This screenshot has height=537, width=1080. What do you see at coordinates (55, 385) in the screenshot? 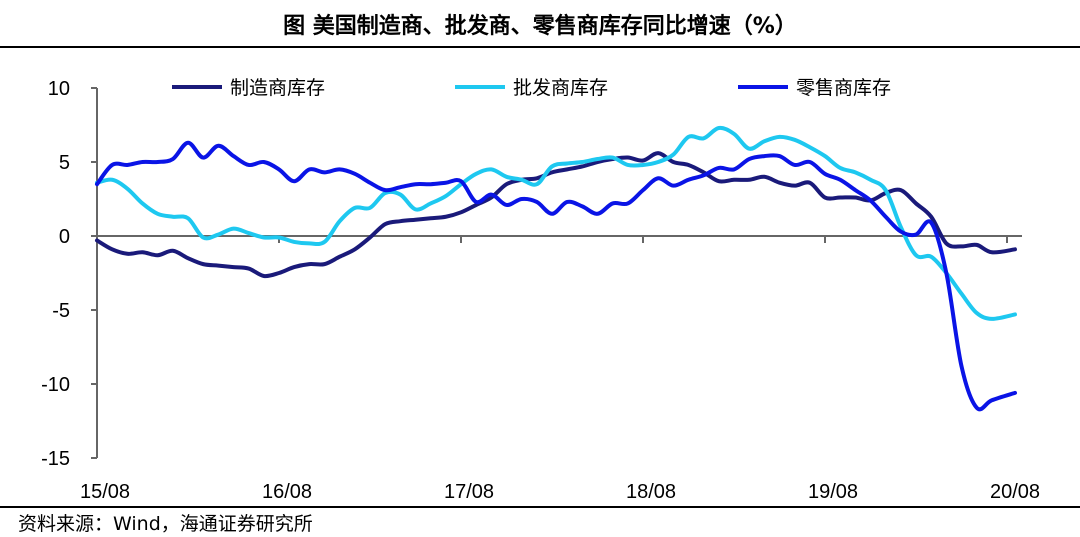
I see `y-tick-label: -10` at bounding box center [55, 385].